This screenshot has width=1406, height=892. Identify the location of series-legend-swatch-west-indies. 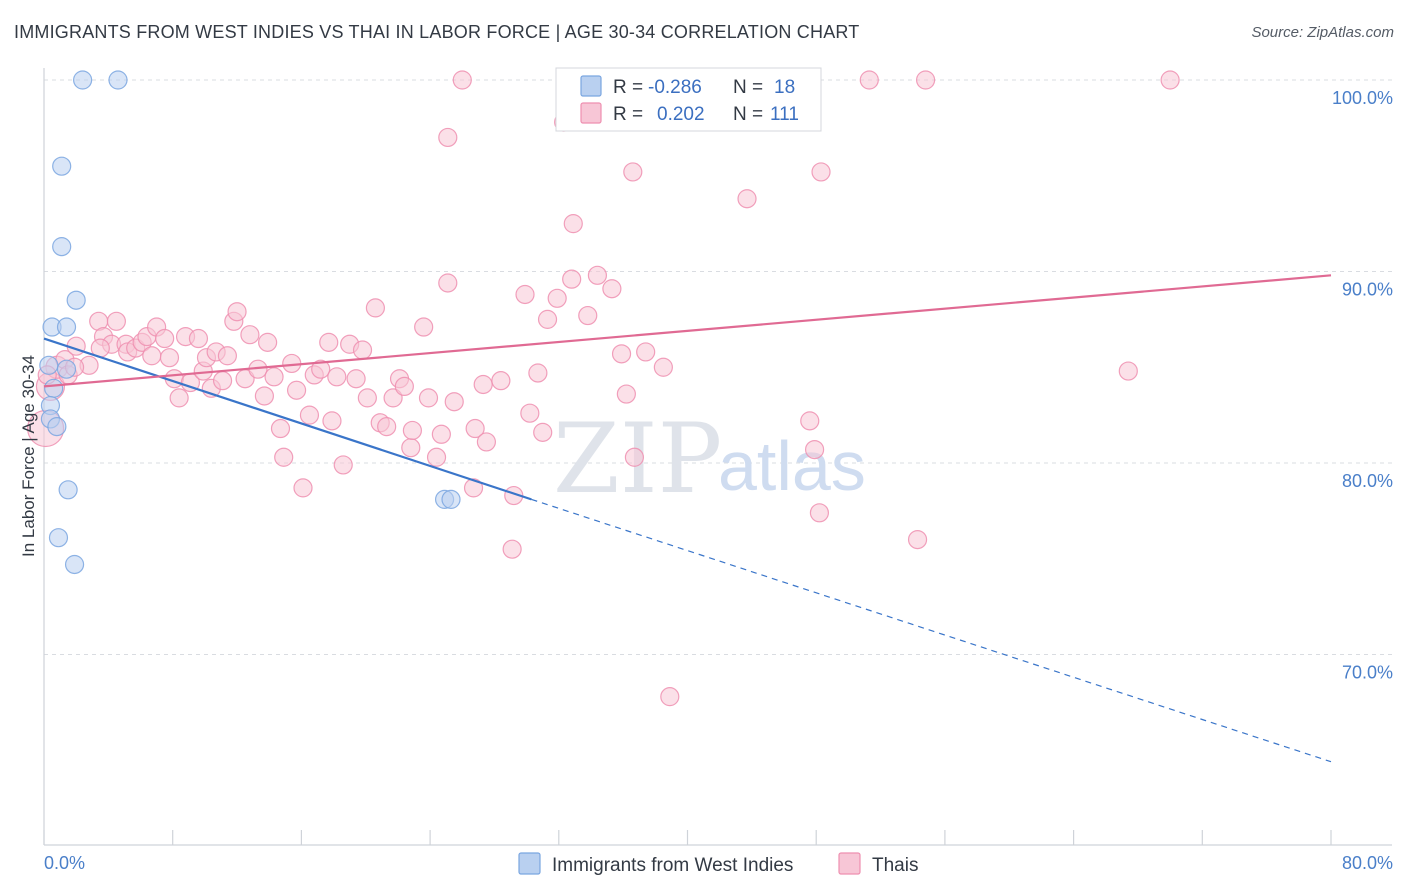
(529, 863).